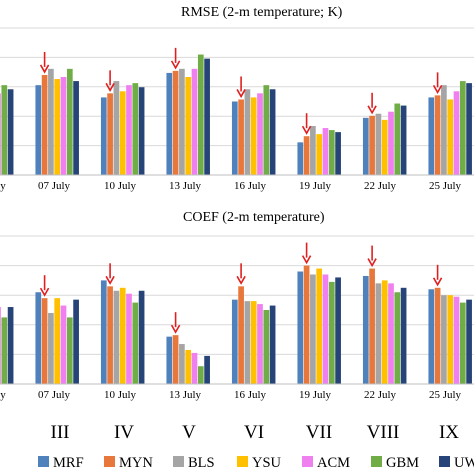  Describe the element at coordinates (402, 463) in the screenshot. I see `legend-label: GBM` at that location.